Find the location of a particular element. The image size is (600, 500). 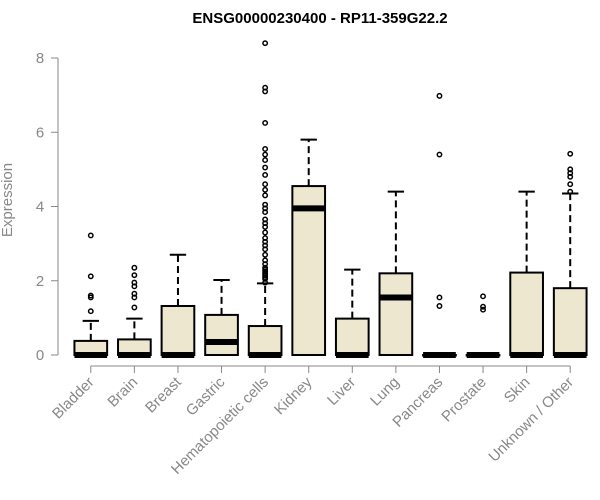

x-tick-label: Liver is located at coordinates (341, 391).